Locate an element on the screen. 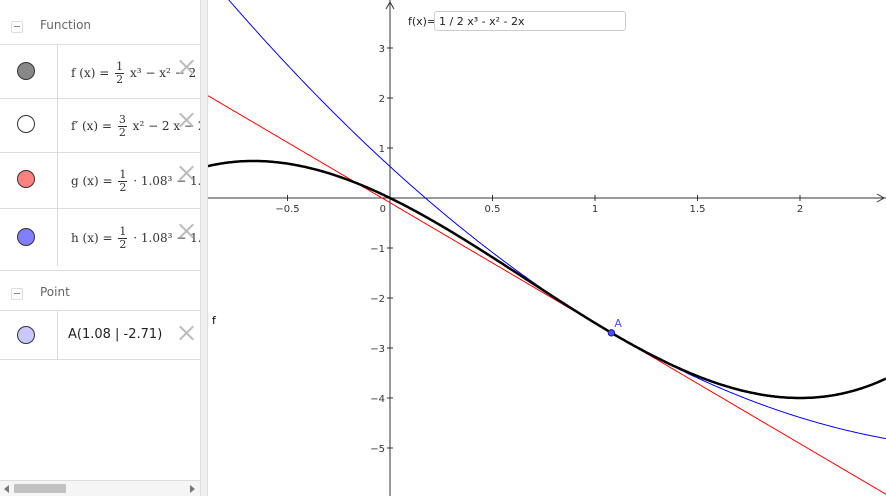  y-tick-label: −1 is located at coordinates (377, 249).